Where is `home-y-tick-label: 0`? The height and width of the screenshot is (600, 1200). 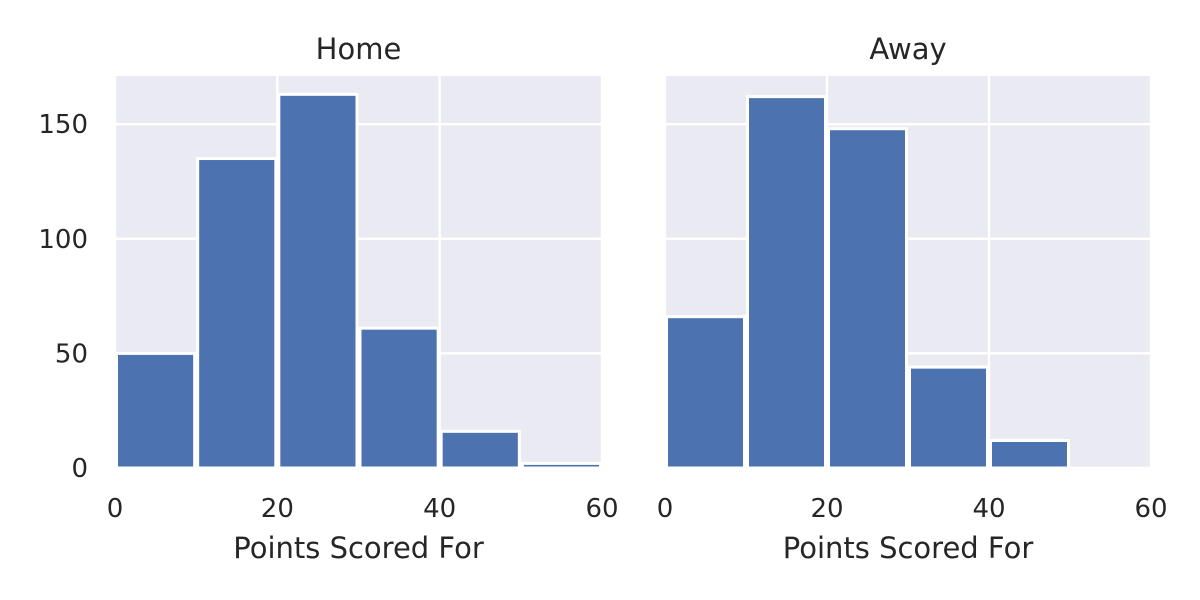 home-y-tick-label: 0 is located at coordinates (79, 469).